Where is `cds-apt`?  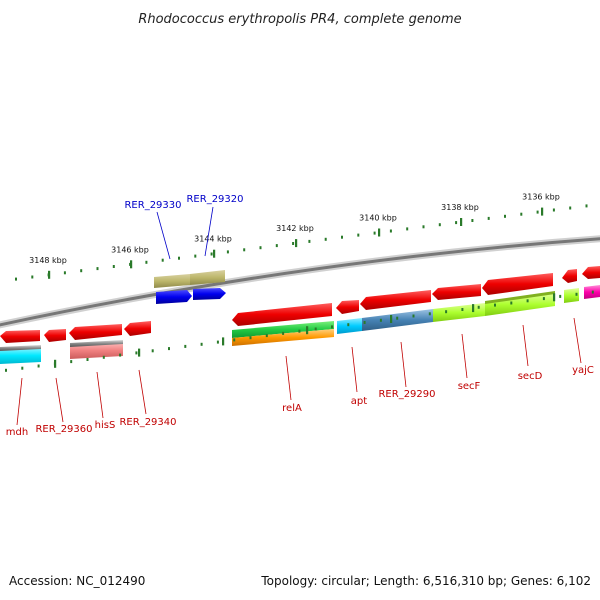 cds-apt is located at coordinates (349, 326).